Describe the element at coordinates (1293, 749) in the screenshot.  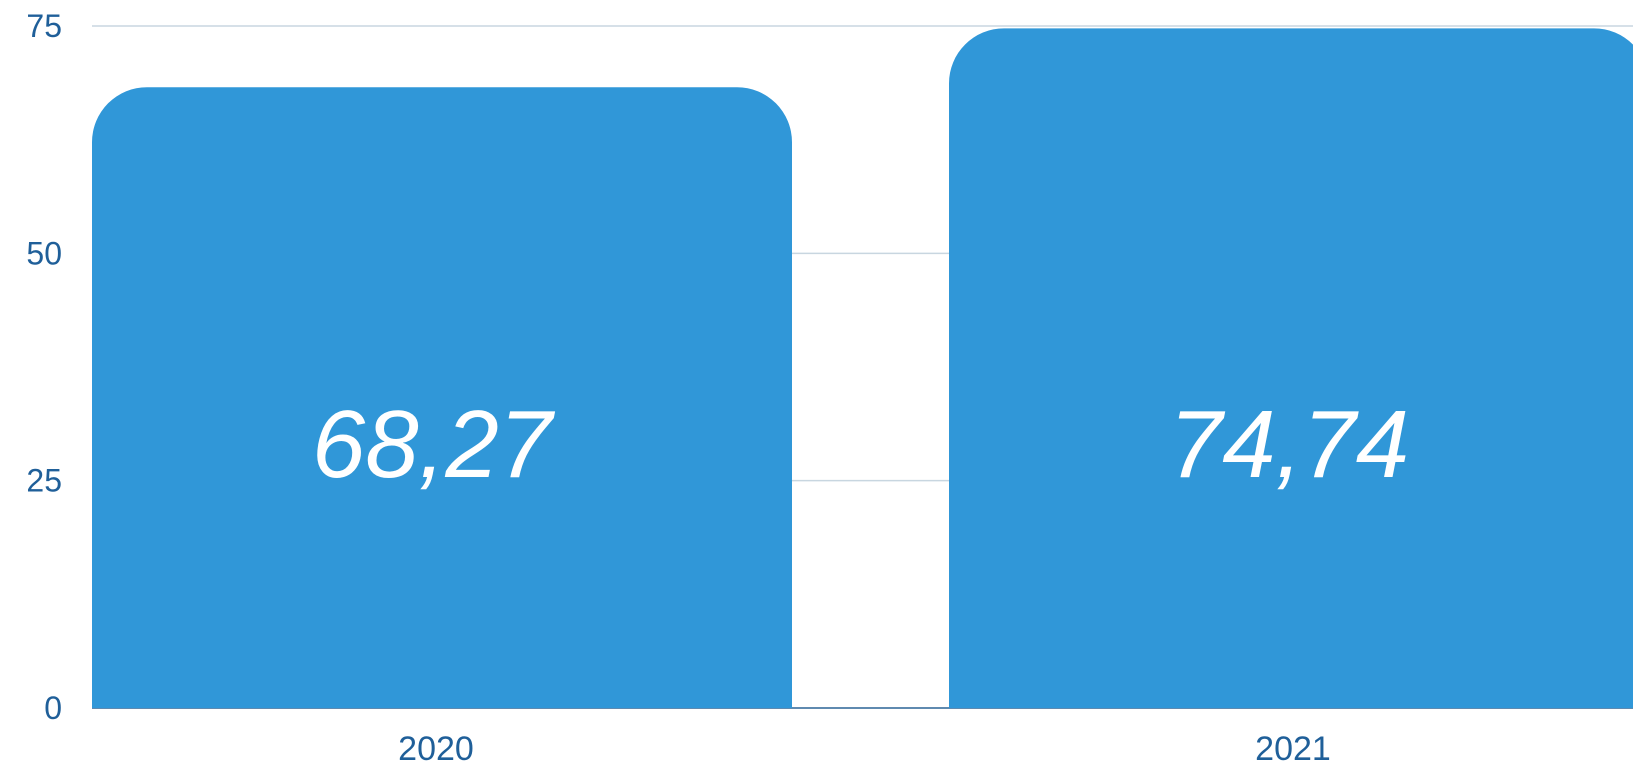
I see `x-tick-label-2021: 2021` at that location.